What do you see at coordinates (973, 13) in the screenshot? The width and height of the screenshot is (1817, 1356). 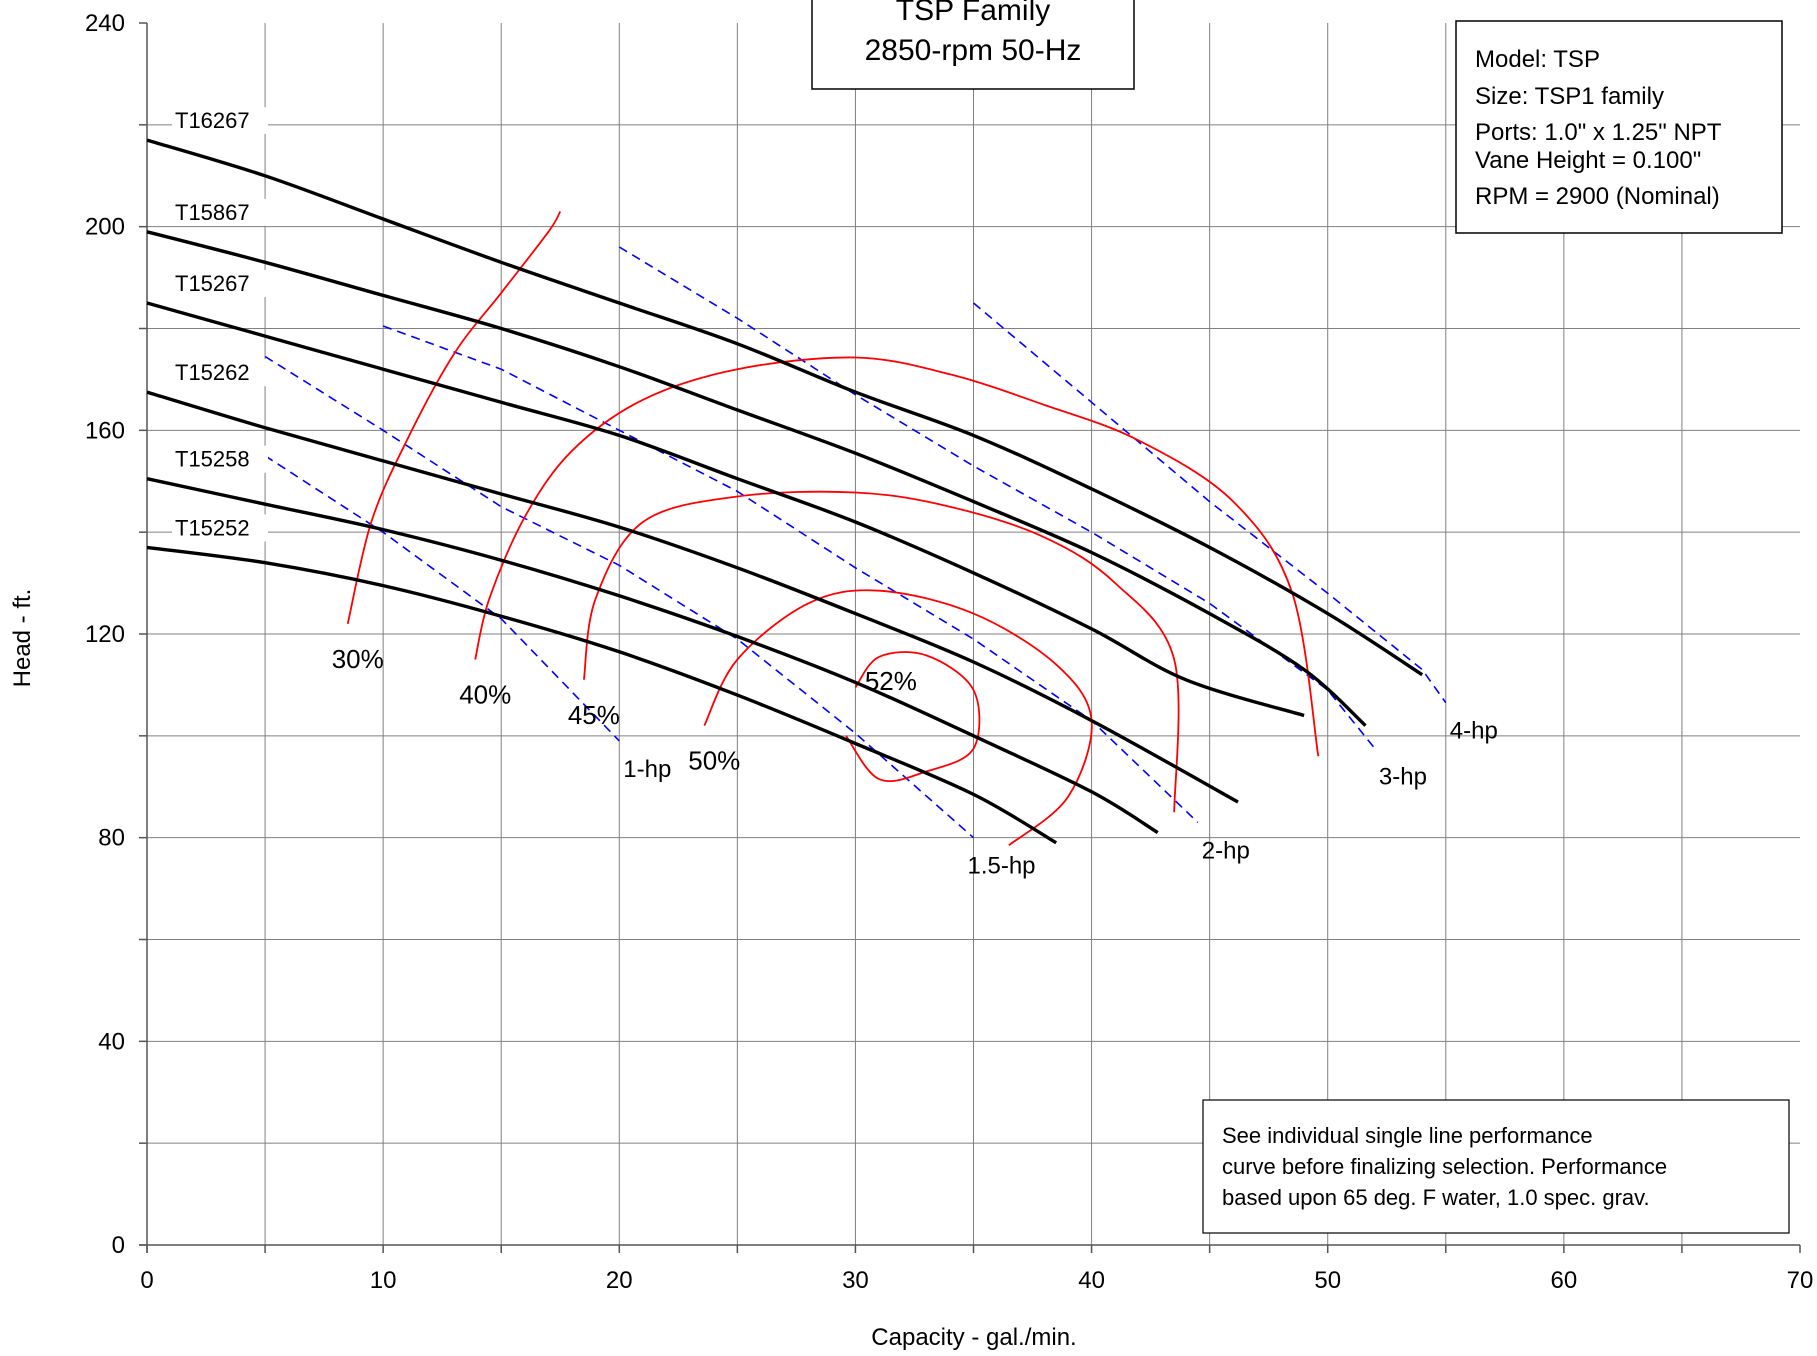 I see `title-line-1: TSP Family` at bounding box center [973, 13].